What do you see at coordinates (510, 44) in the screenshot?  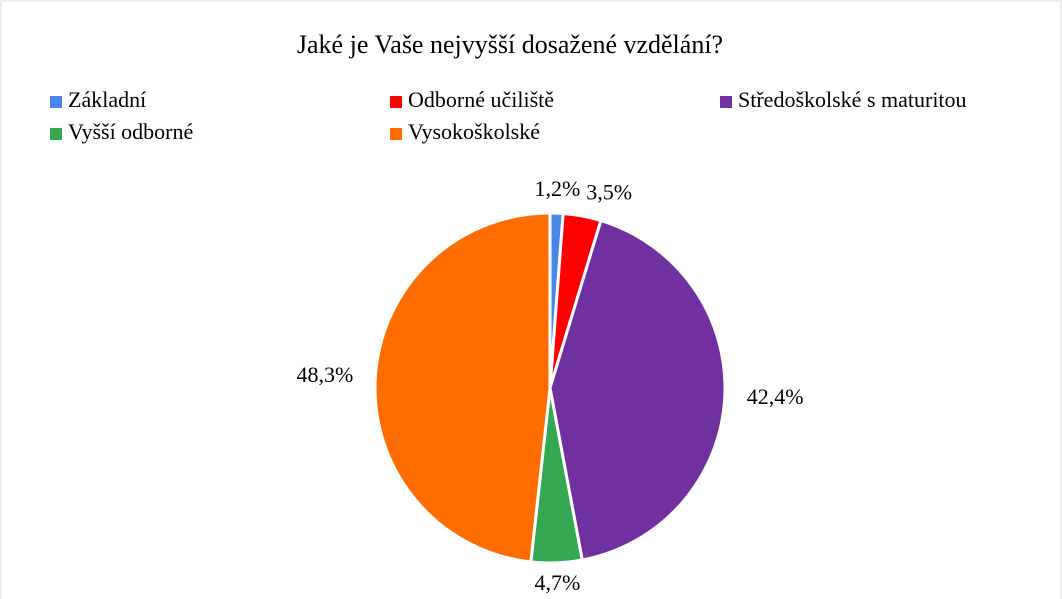 I see `chart-title: Jaké je Vaše nejvyšší dosažené vzdělání?` at bounding box center [510, 44].